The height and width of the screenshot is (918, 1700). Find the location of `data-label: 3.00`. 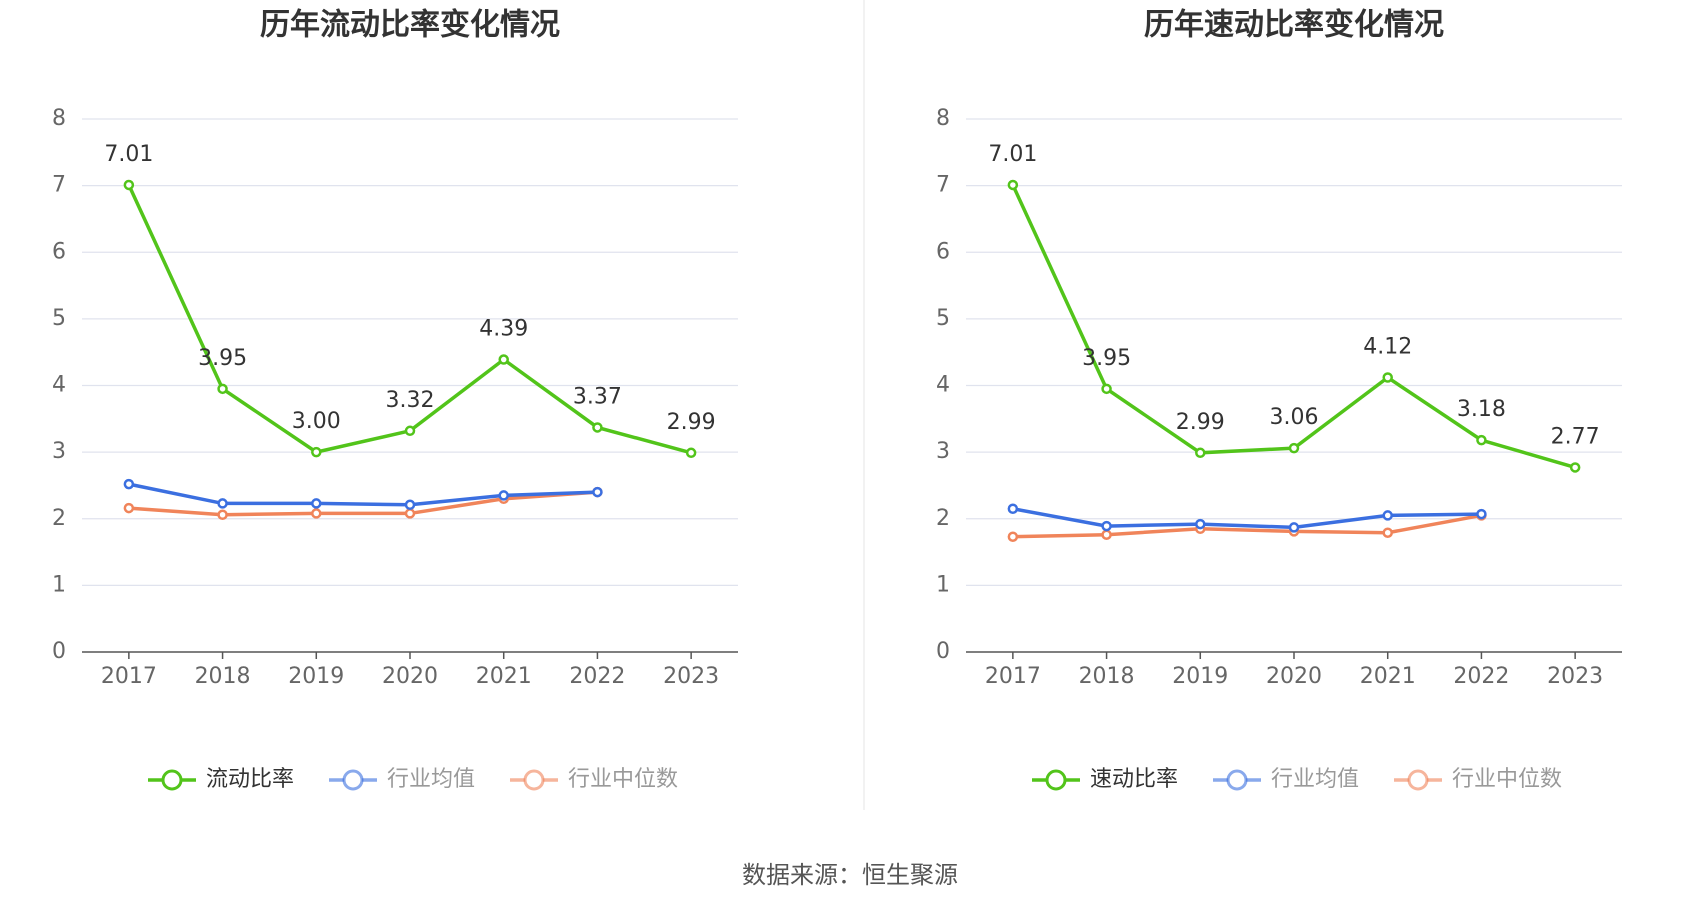

data-label: 3.00 is located at coordinates (316, 421).